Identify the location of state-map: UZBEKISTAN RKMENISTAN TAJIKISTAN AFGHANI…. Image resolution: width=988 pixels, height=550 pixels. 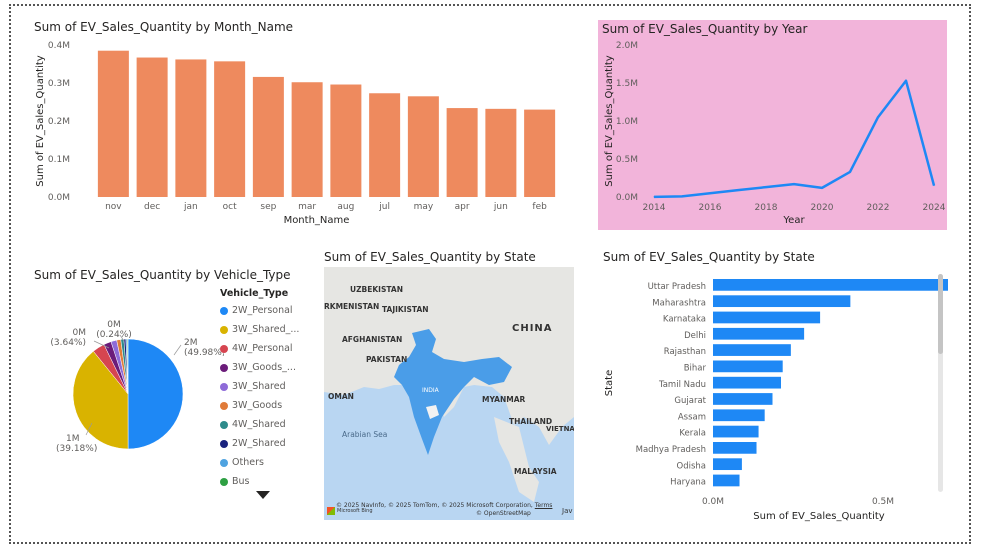
(449, 393).